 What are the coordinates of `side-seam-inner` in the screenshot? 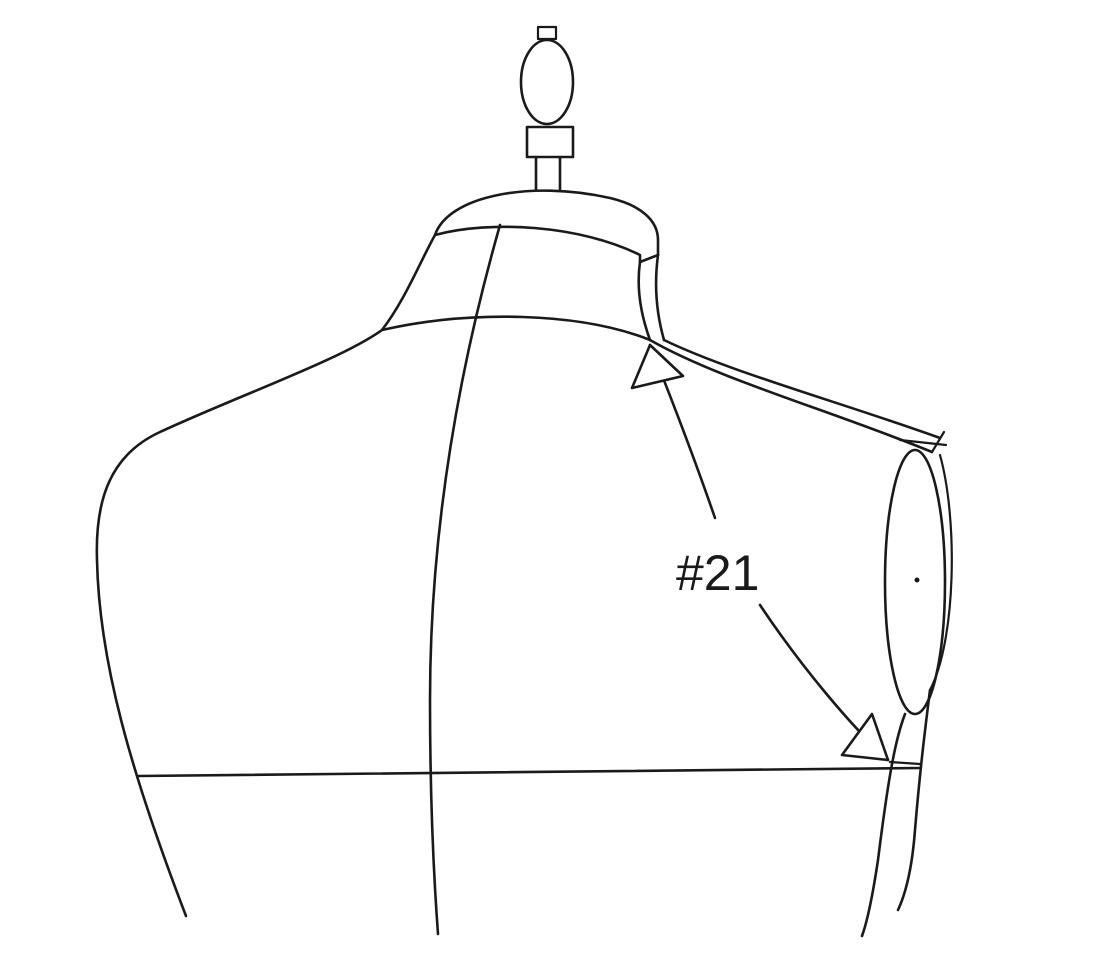 It's located at (883, 825).